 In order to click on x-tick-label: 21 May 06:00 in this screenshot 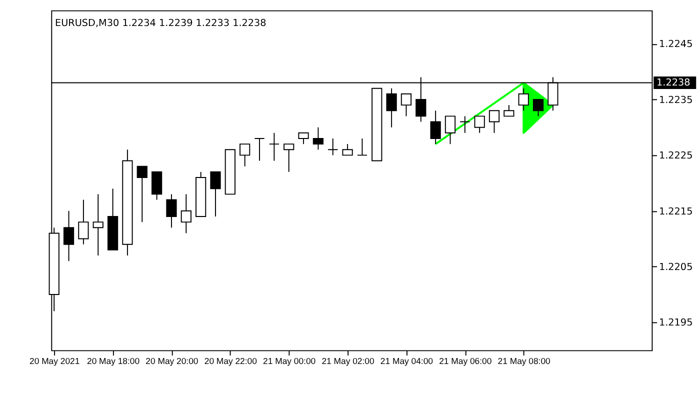, I will do `click(465, 361)`.